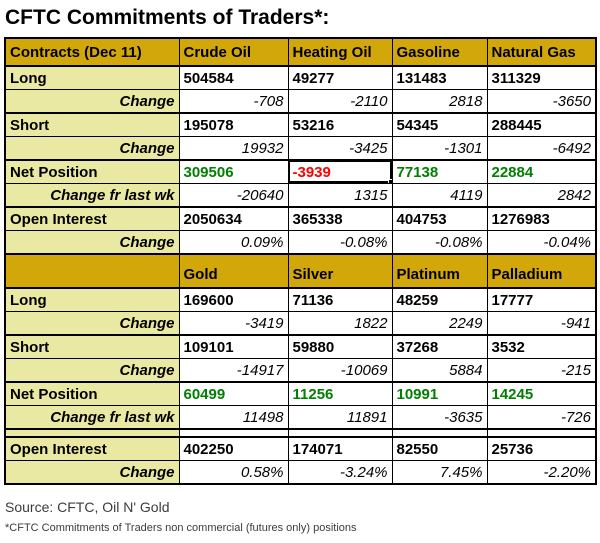 Image resolution: width=600 pixels, height=543 pixels. I want to click on table-cell: 0.58%, so click(233, 472).